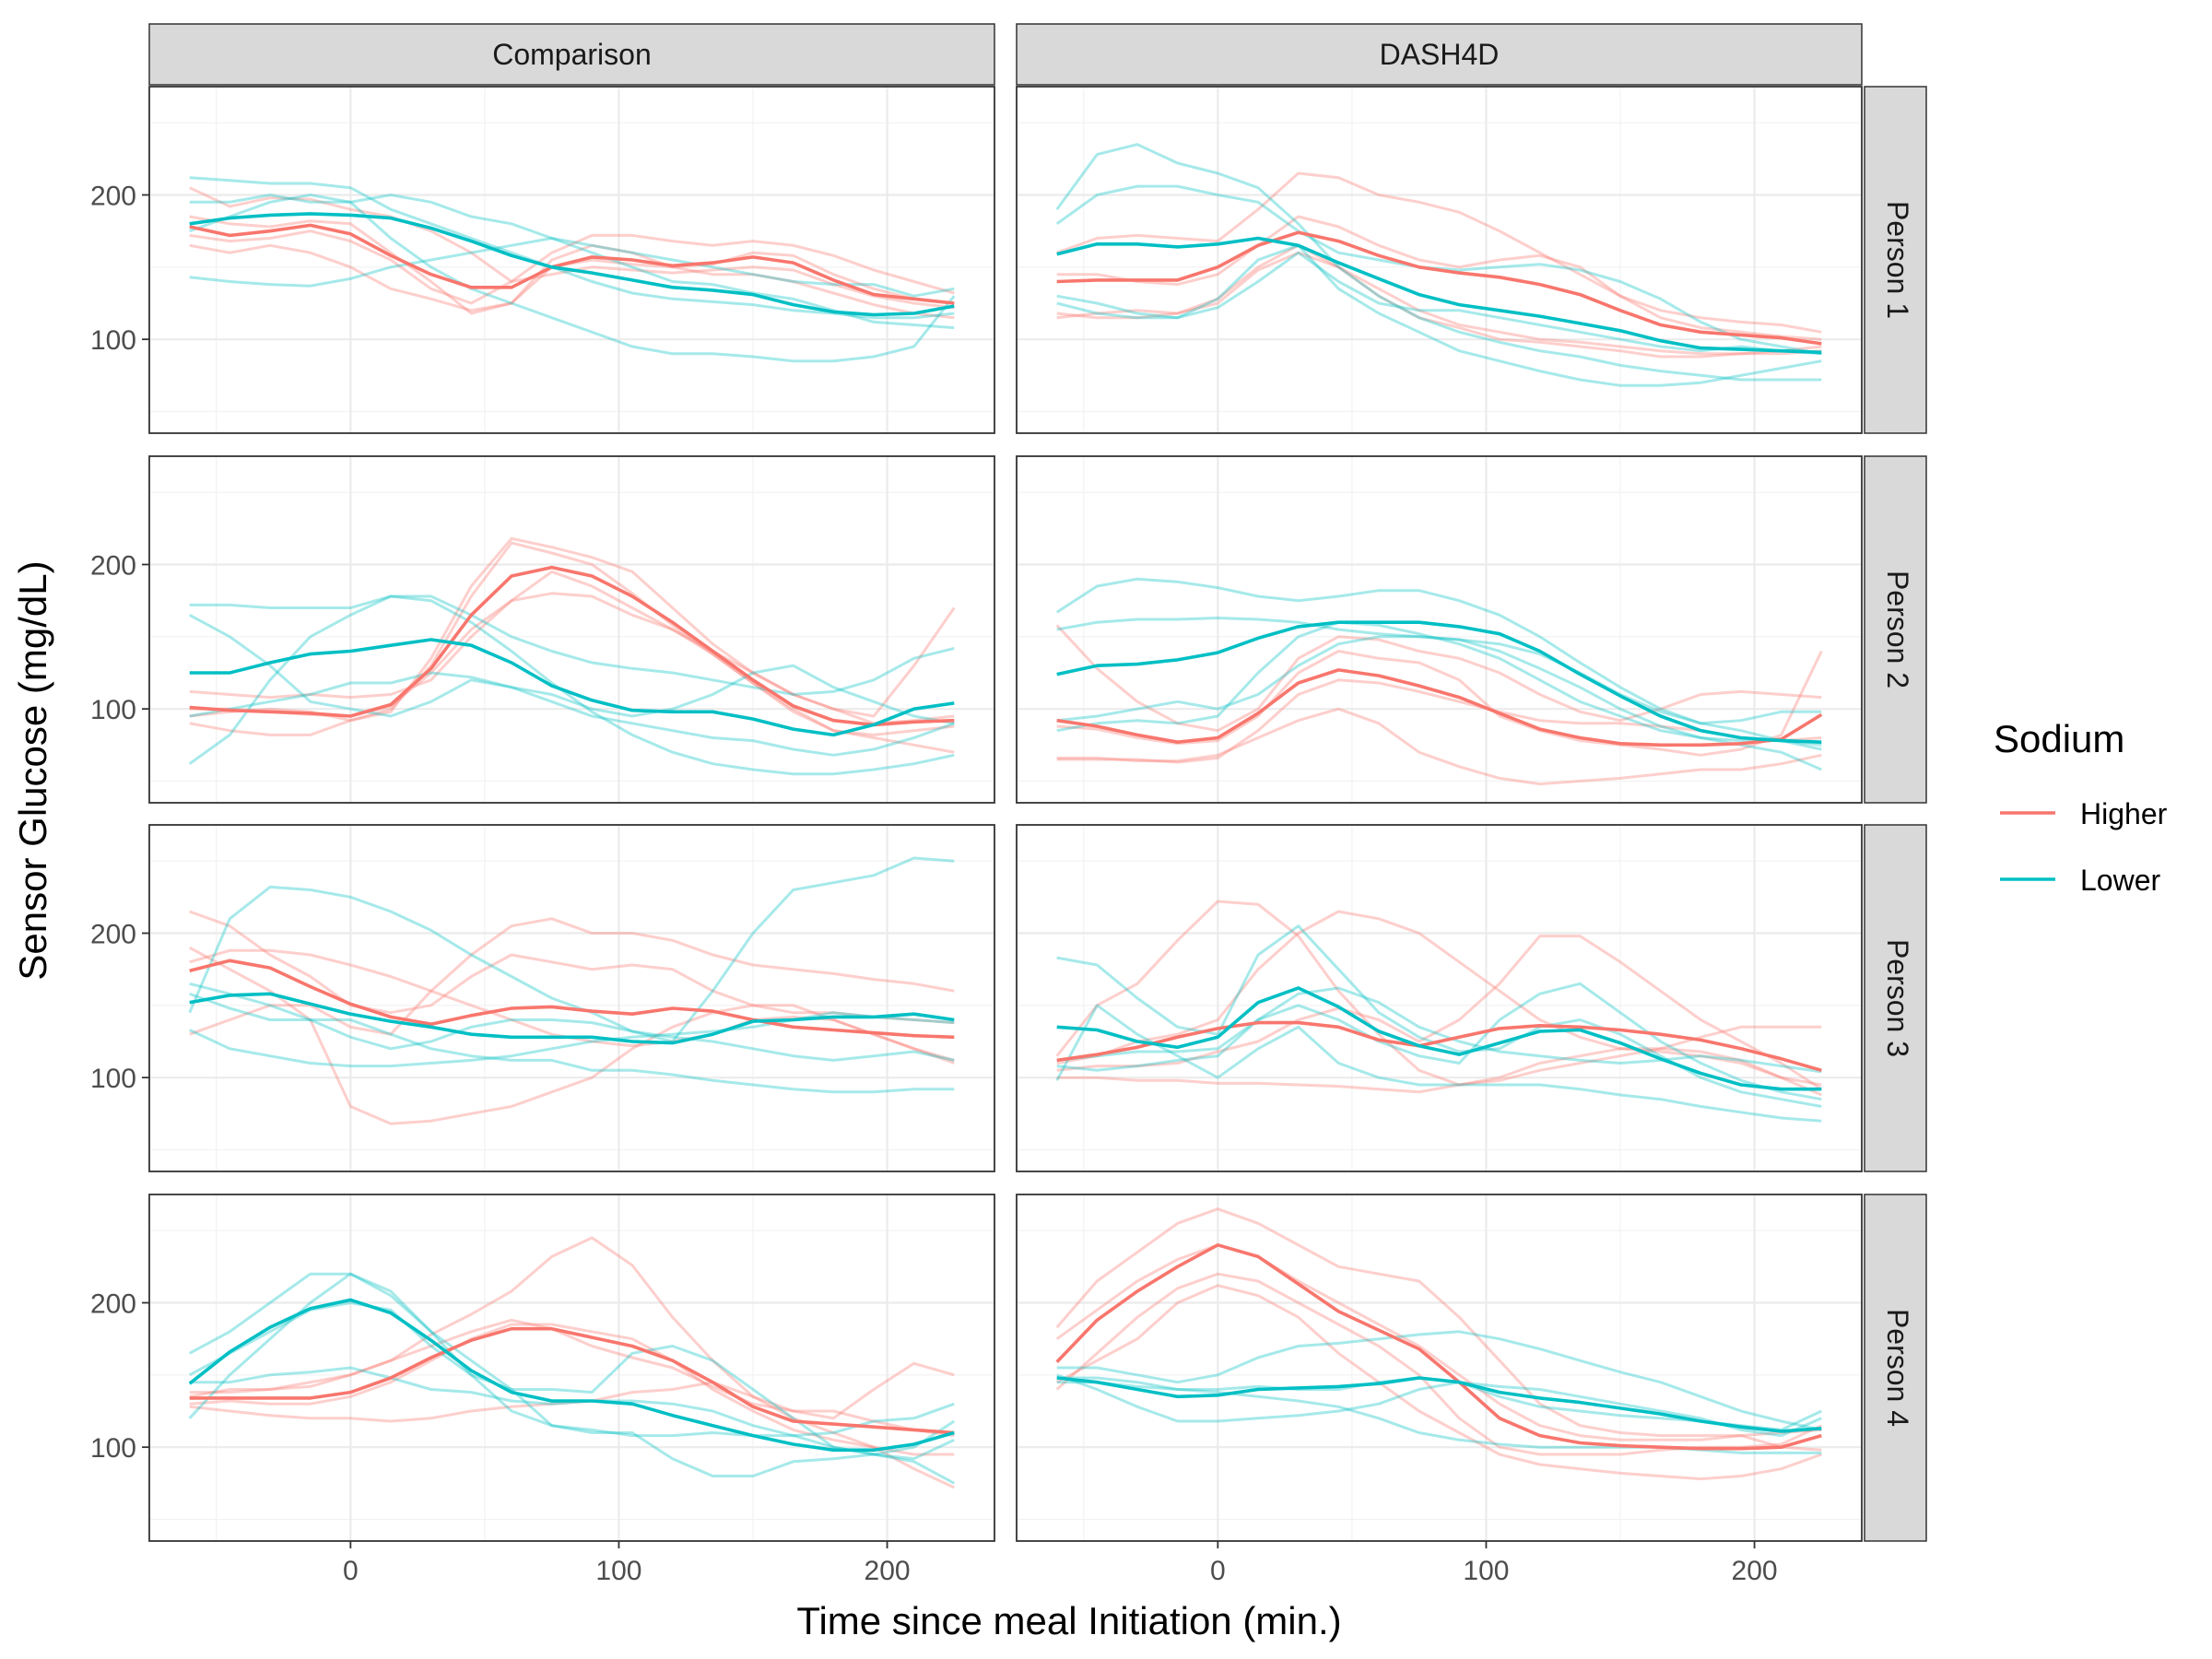  Describe the element at coordinates (2120, 880) in the screenshot. I see `legend-label-lower: Lower` at that location.